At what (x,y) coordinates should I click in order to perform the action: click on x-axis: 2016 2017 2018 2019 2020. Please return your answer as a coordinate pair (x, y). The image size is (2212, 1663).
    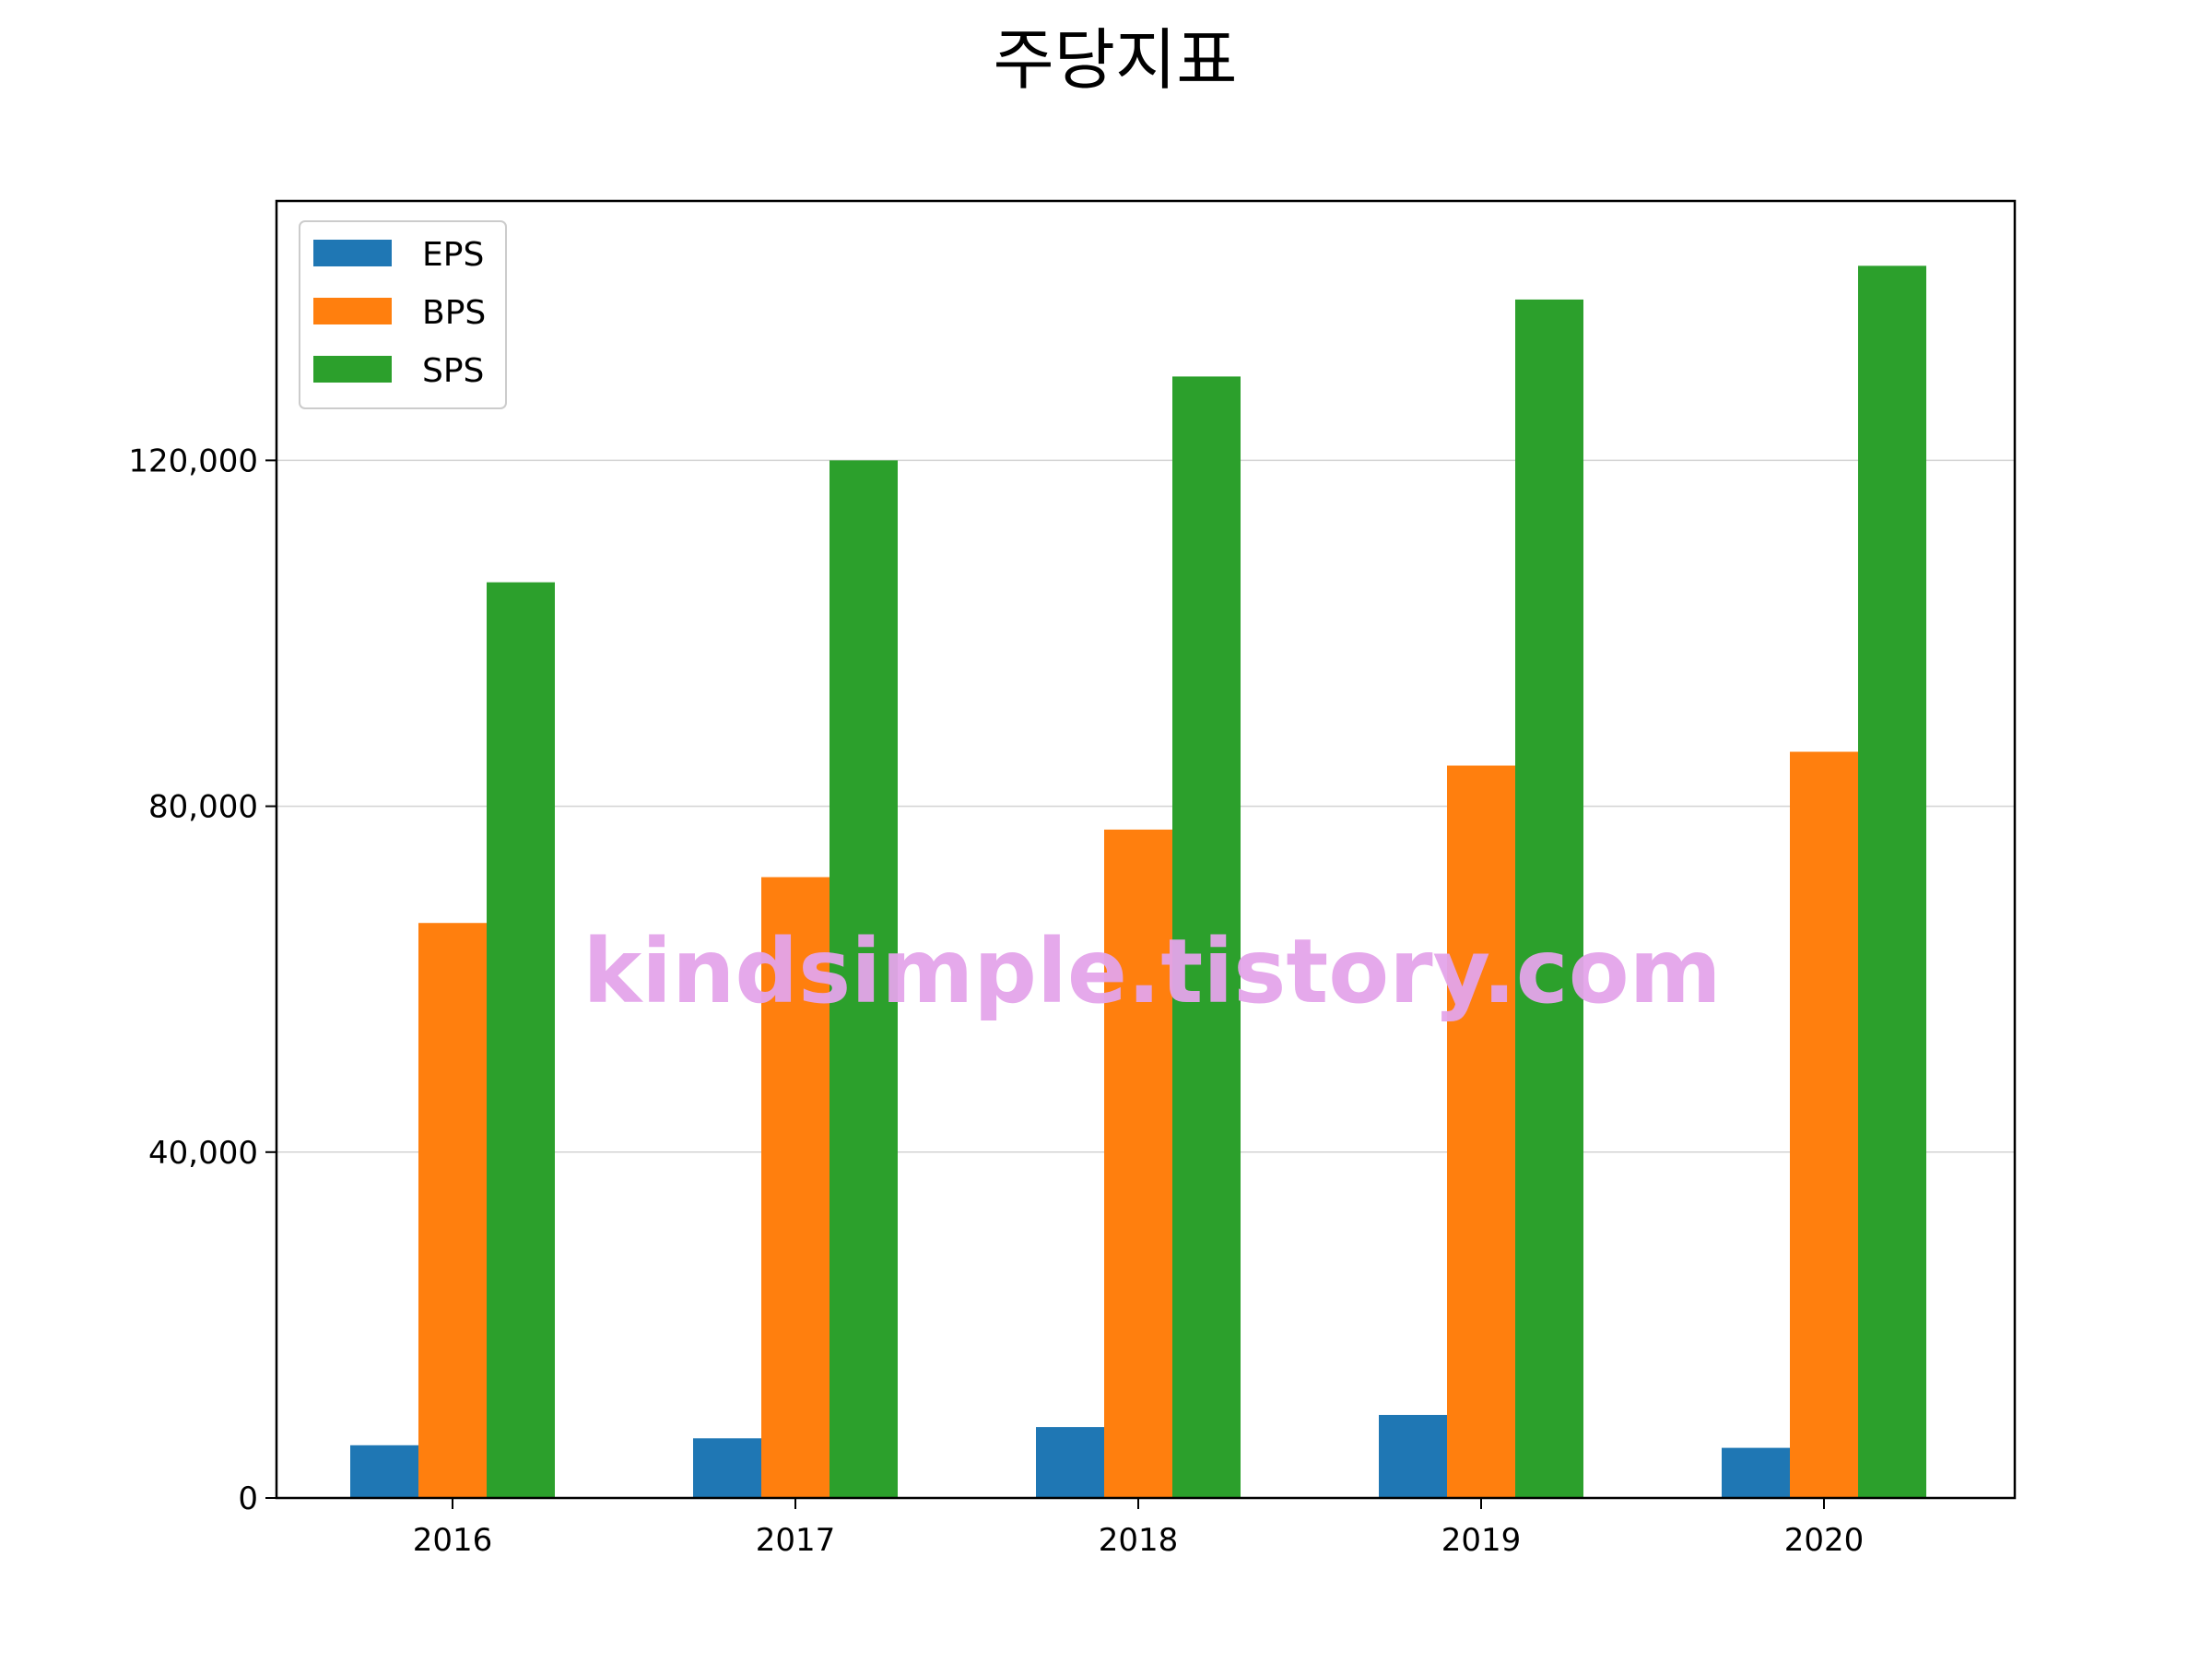
    Looking at the image, I should click on (1139, 1528).